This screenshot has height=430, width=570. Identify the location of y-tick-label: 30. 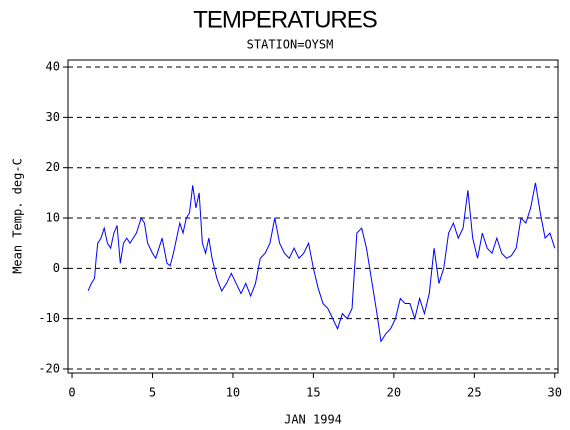
(53, 117).